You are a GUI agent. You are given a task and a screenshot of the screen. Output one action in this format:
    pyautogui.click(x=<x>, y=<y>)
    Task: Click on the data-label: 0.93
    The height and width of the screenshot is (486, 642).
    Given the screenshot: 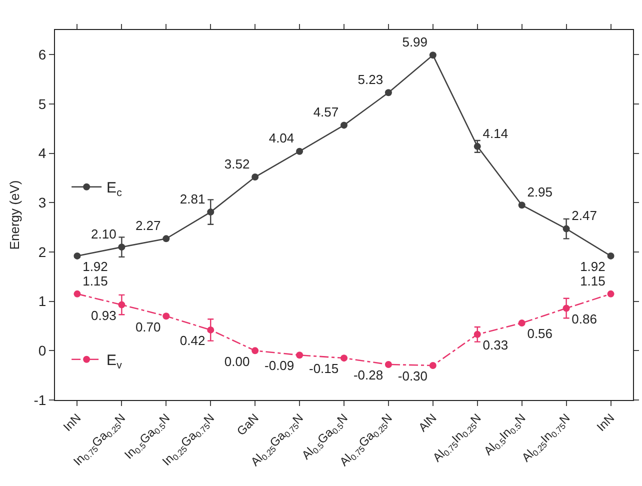 What is the action you would take?
    pyautogui.click(x=103, y=315)
    